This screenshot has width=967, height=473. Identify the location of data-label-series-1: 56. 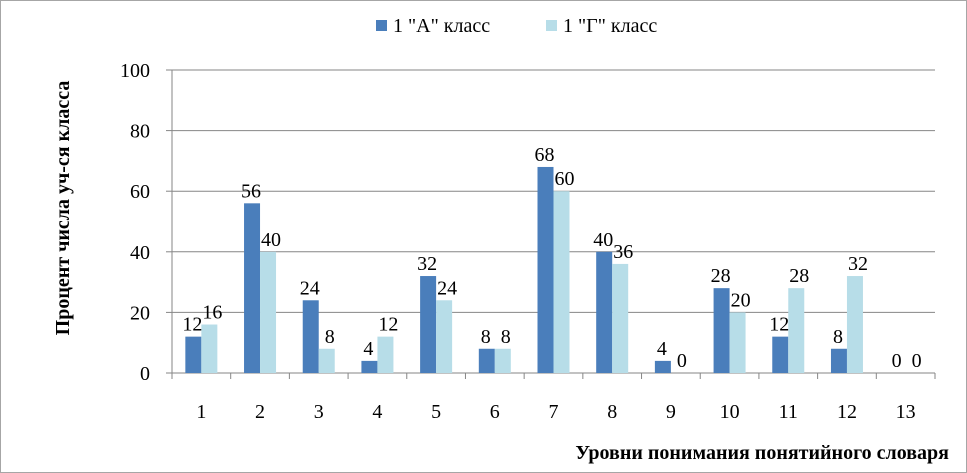
(251, 191).